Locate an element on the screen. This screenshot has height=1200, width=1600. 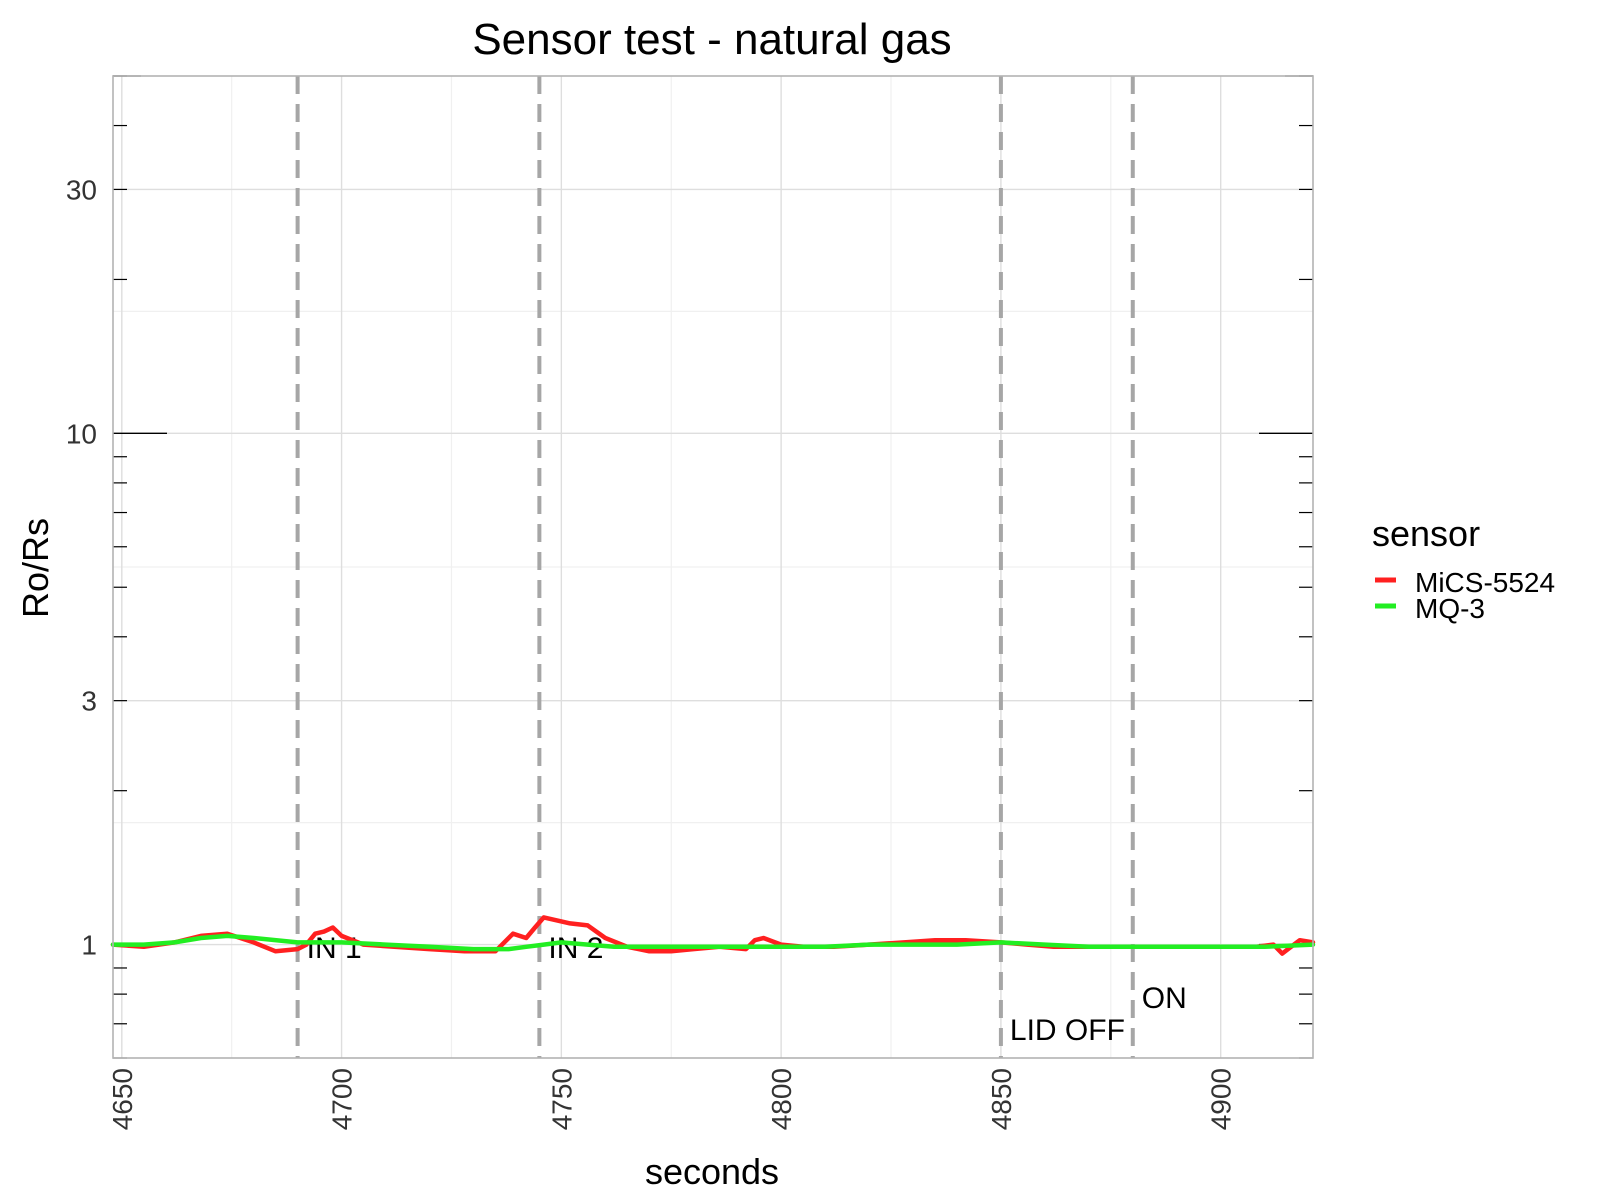
x-tick-label: 4800 is located at coordinates (781, 1099).